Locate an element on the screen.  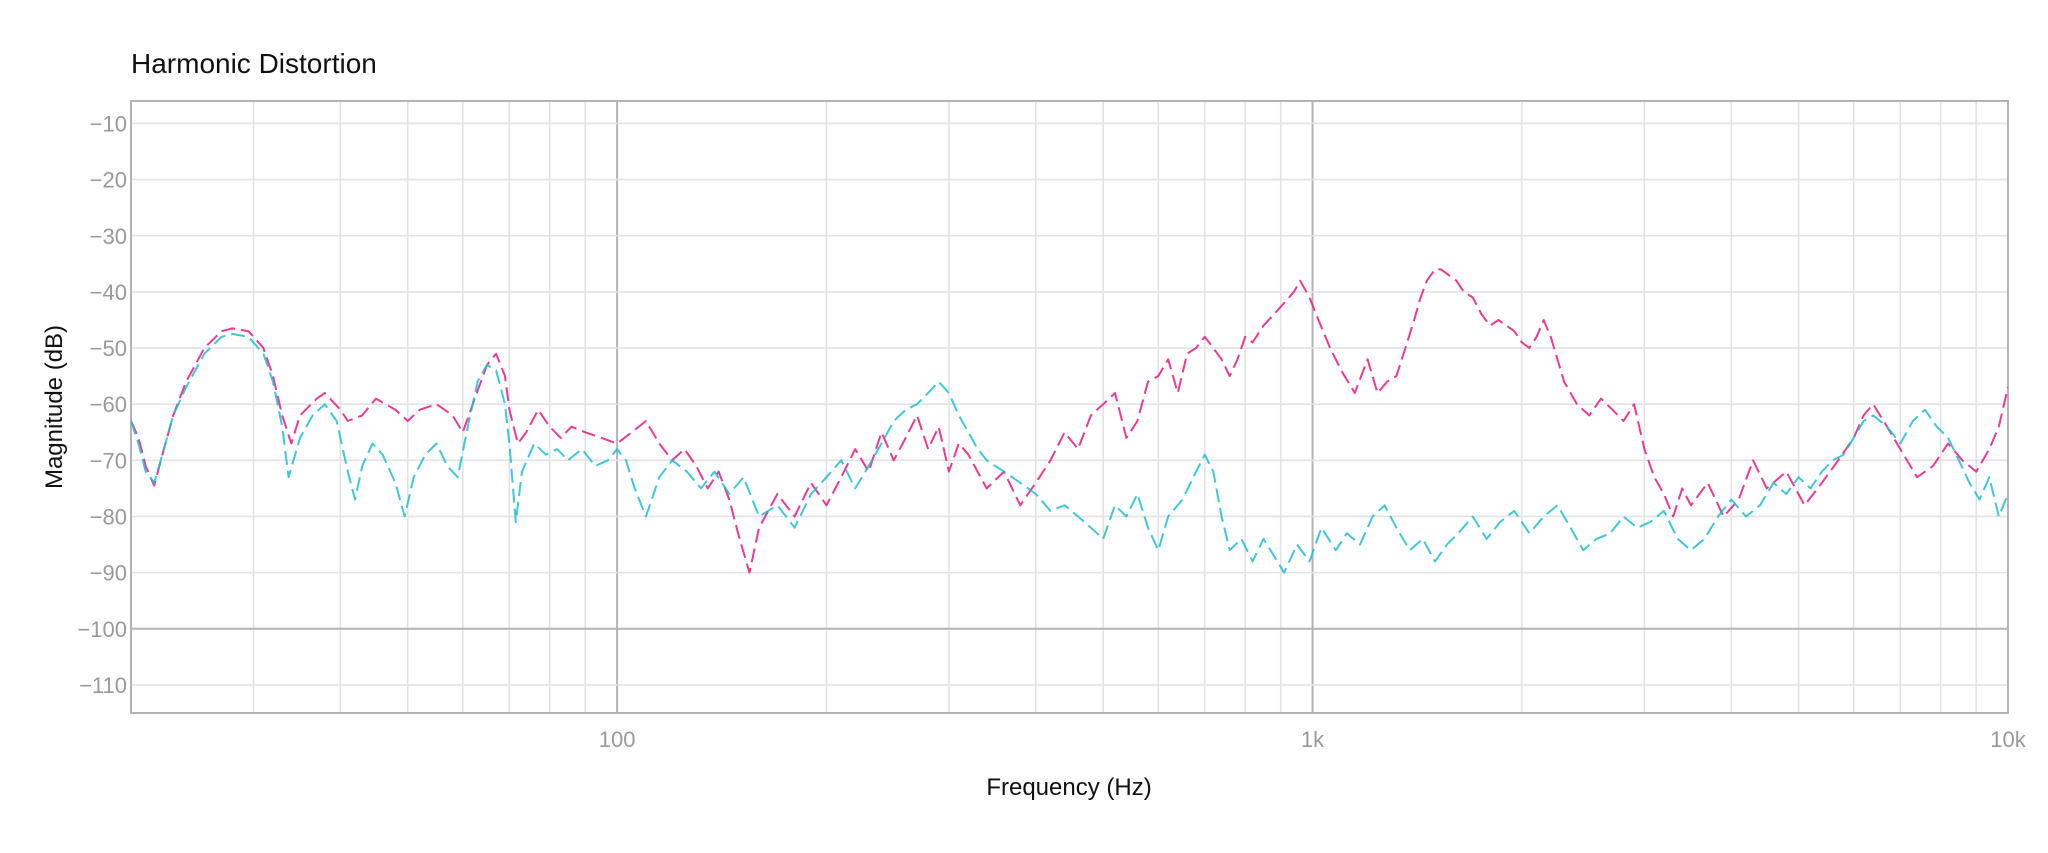
y-axis-ticks: −10 −20 −30 −40 −50 −60 −70 −80 −90 −100 −110 is located at coordinates (102, 404).